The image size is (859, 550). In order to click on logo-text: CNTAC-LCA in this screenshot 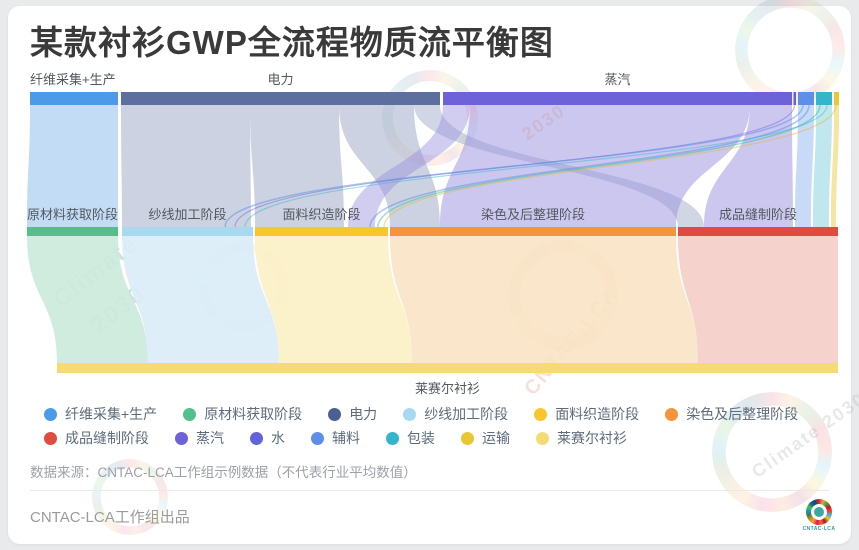, I will do `click(819, 529)`.